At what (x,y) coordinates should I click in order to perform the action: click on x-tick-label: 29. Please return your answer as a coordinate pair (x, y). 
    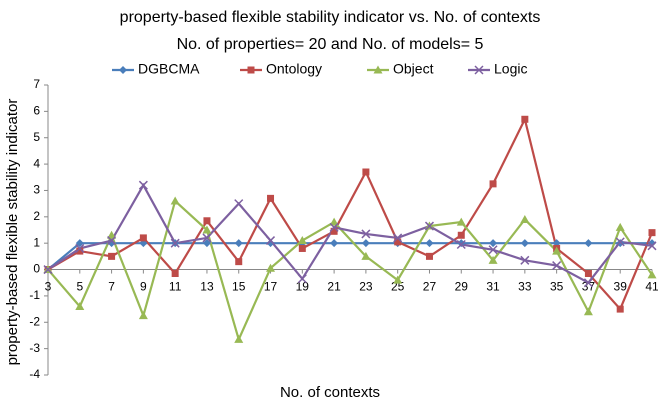
    Looking at the image, I should click on (462, 287).